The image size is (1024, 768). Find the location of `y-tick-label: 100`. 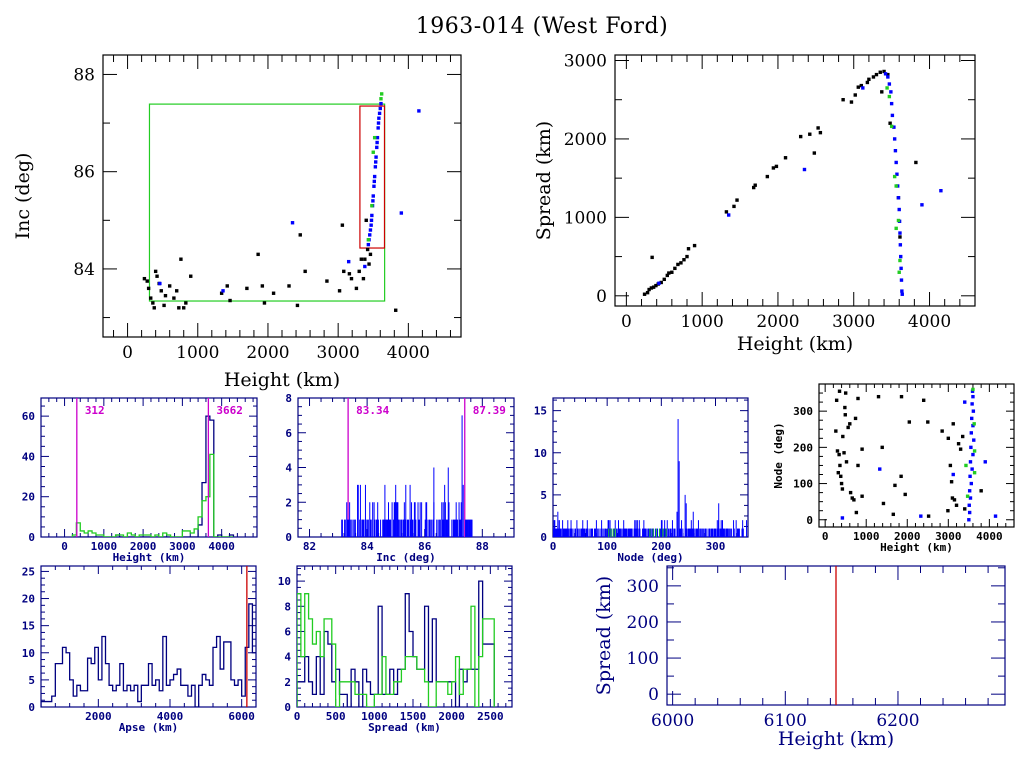

y-tick-label: 100 is located at coordinates (643, 659).